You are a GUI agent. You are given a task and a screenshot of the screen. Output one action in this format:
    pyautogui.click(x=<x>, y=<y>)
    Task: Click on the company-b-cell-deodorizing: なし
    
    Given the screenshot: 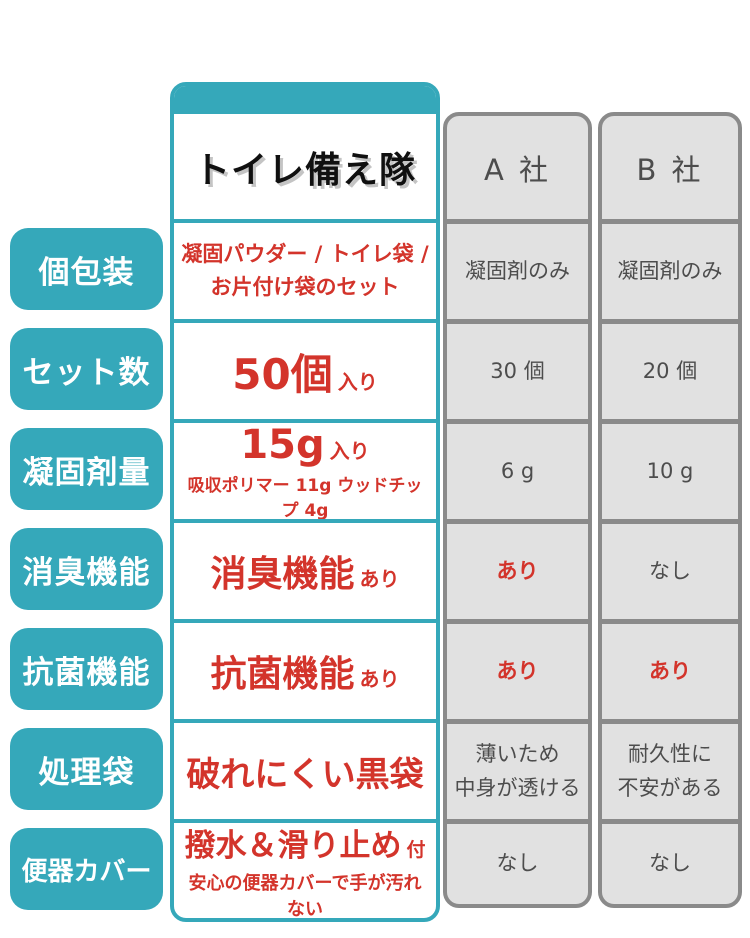 What is the action you would take?
    pyautogui.click(x=670, y=569)
    